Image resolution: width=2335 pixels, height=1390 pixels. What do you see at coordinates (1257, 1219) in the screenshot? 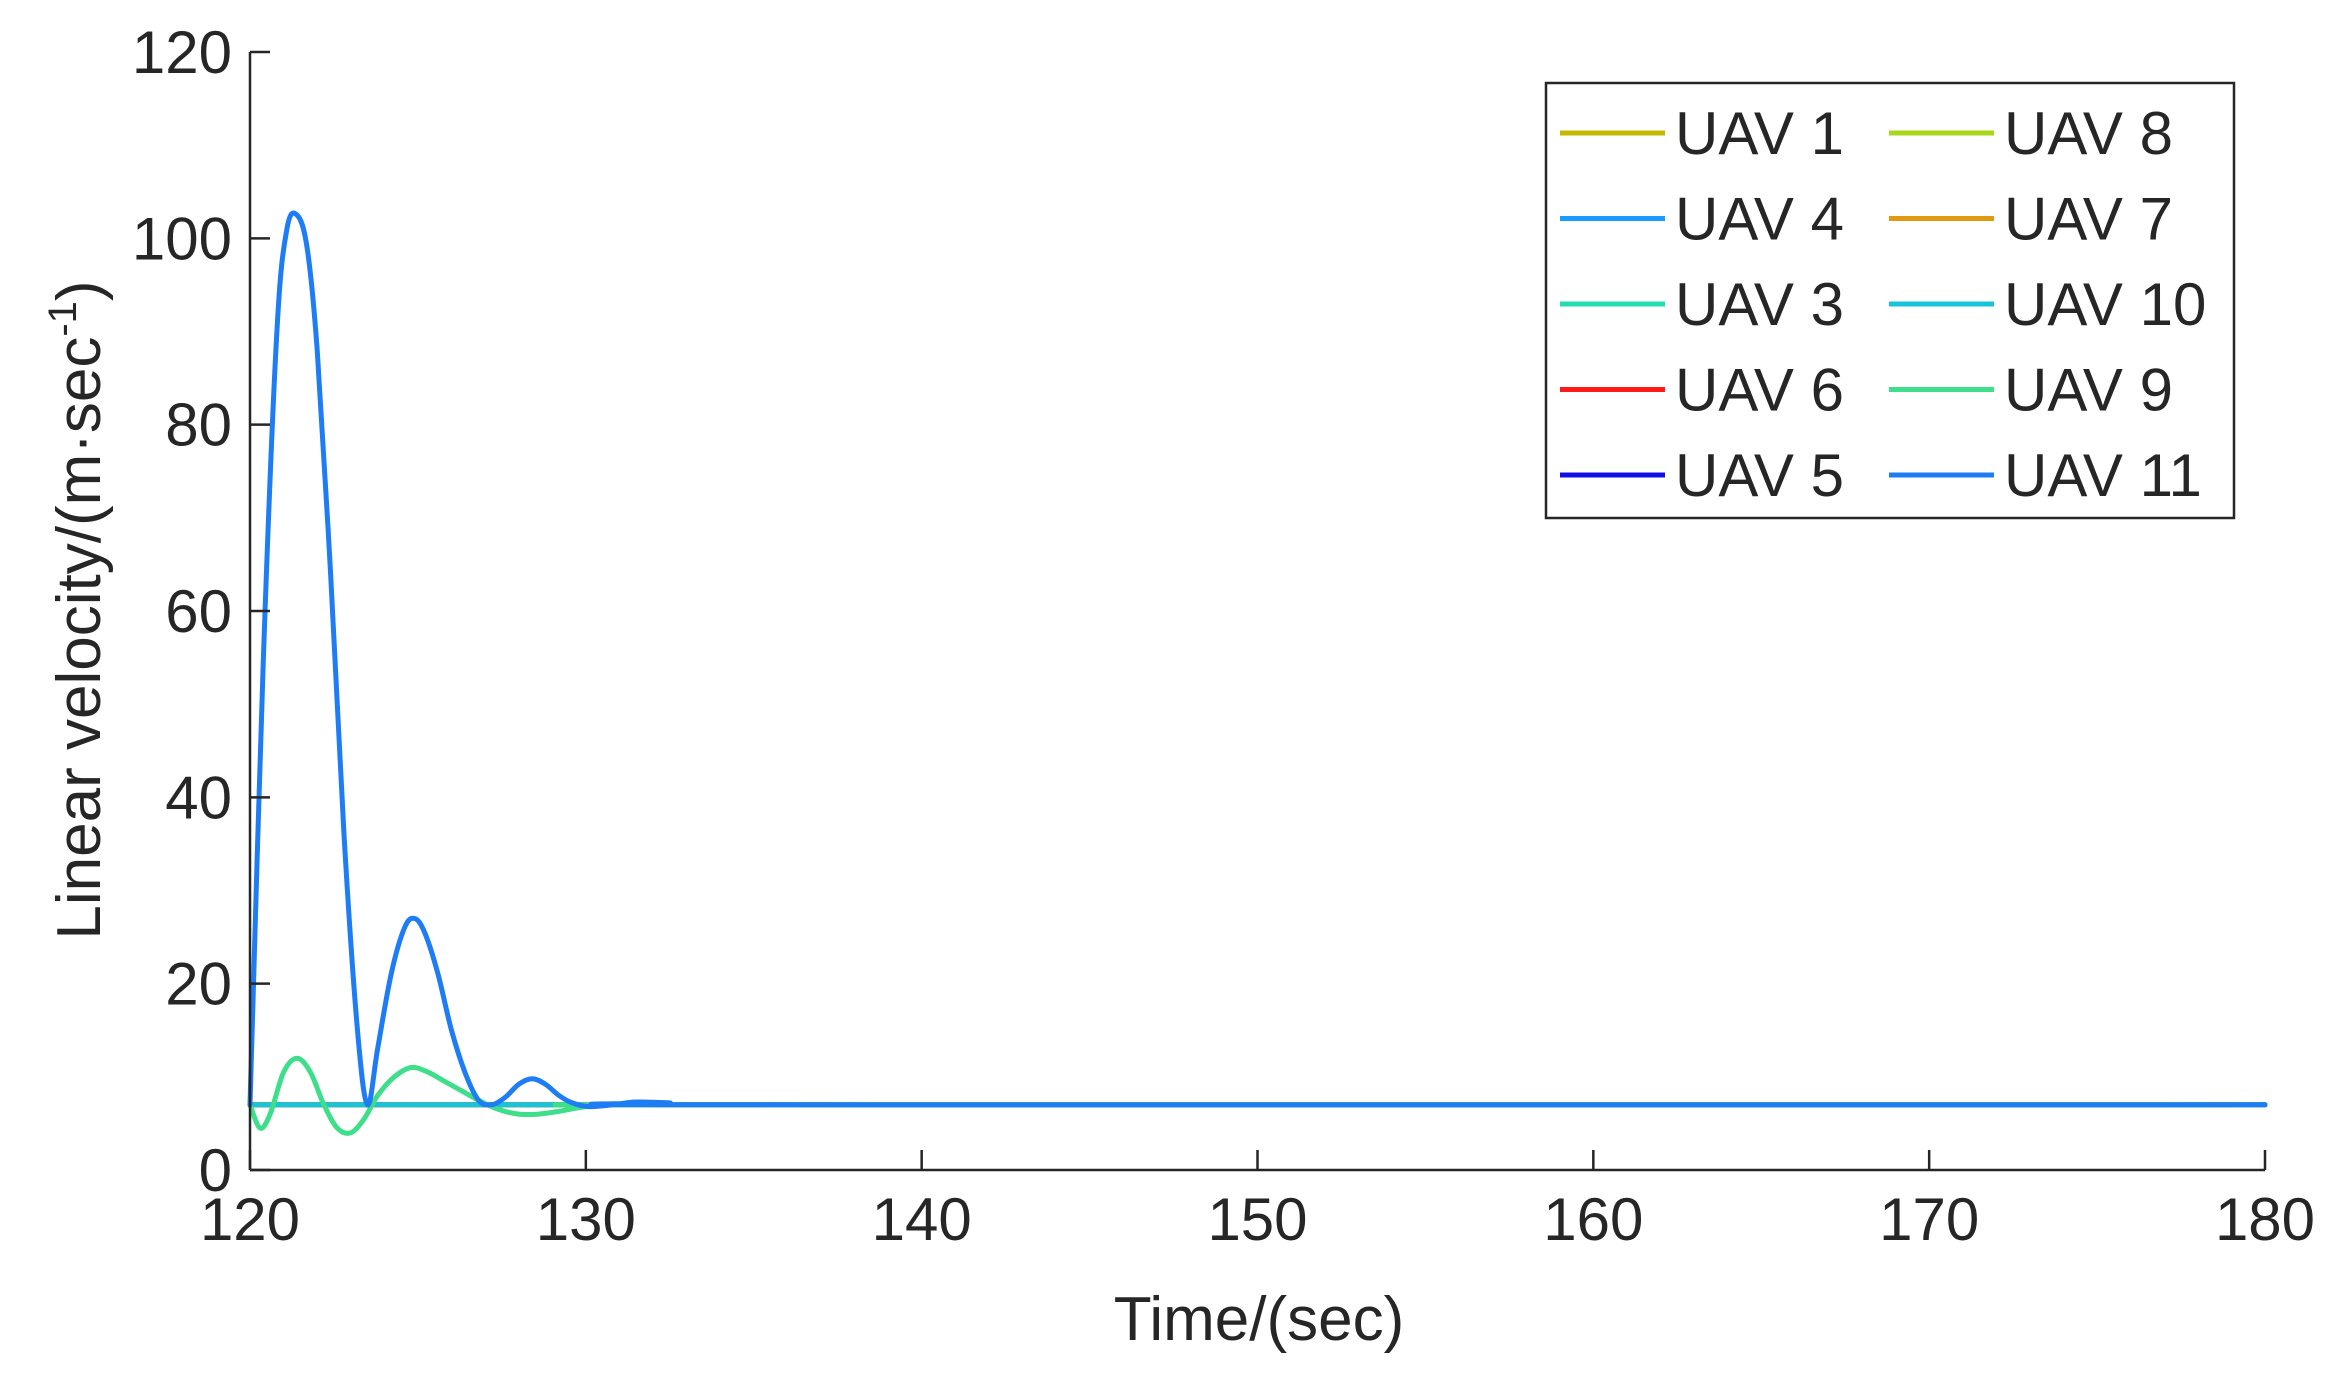
I see `x-tick-label: 150` at bounding box center [1257, 1219].